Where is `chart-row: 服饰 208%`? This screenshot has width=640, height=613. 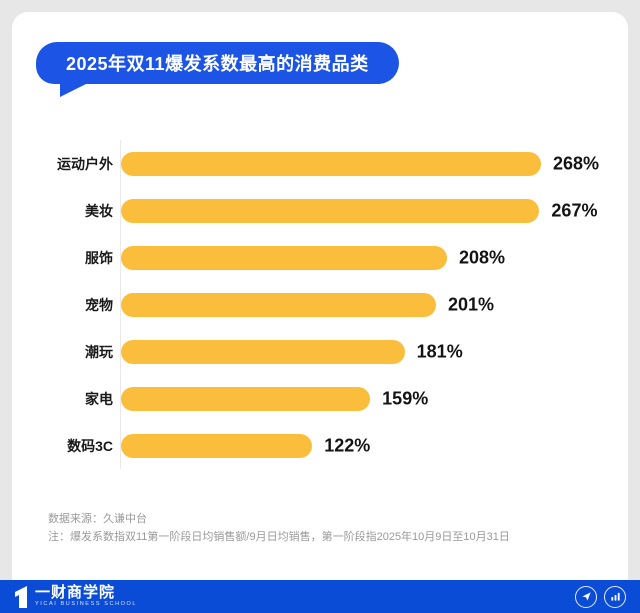
chart-row: 服饰 208% is located at coordinates (320, 257).